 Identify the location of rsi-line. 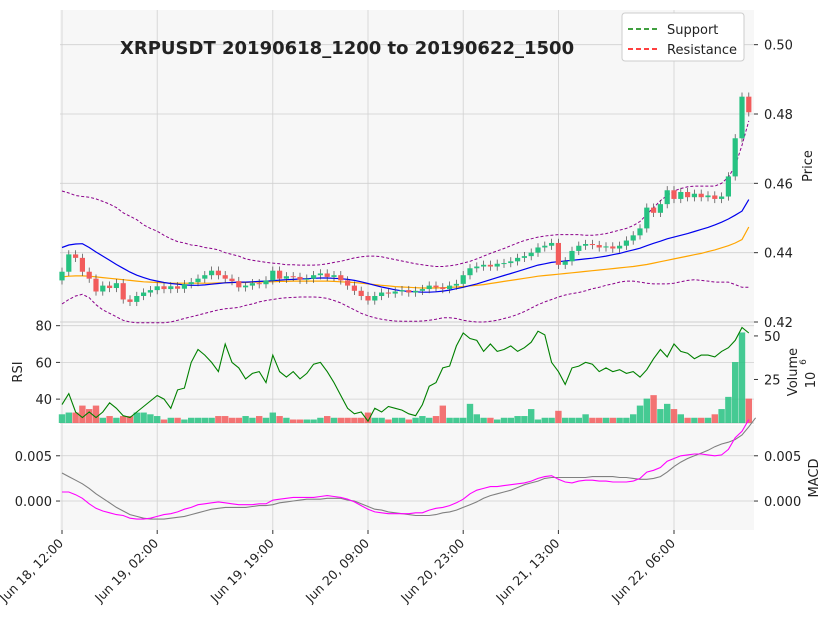
(405, 374).